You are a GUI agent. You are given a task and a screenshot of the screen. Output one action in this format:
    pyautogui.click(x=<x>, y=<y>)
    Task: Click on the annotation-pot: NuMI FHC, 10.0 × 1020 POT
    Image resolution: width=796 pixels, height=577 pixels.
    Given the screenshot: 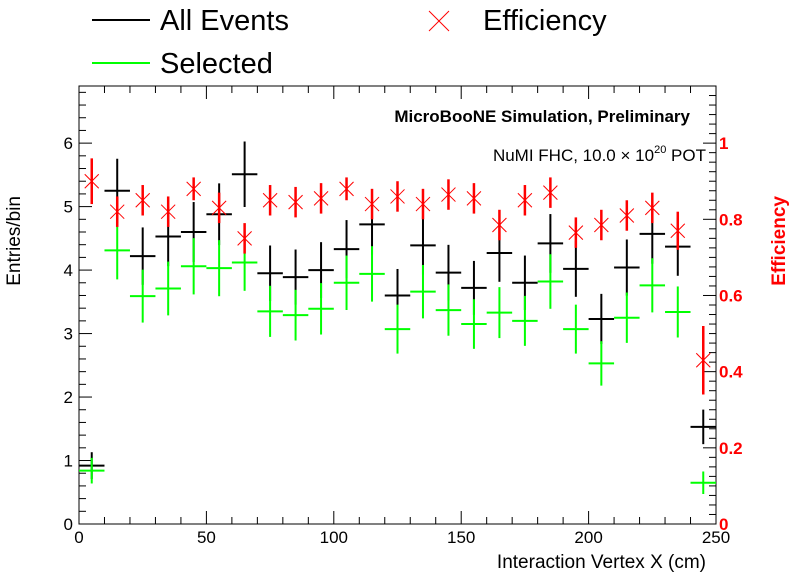 What is the action you would take?
    pyautogui.click(x=599, y=154)
    